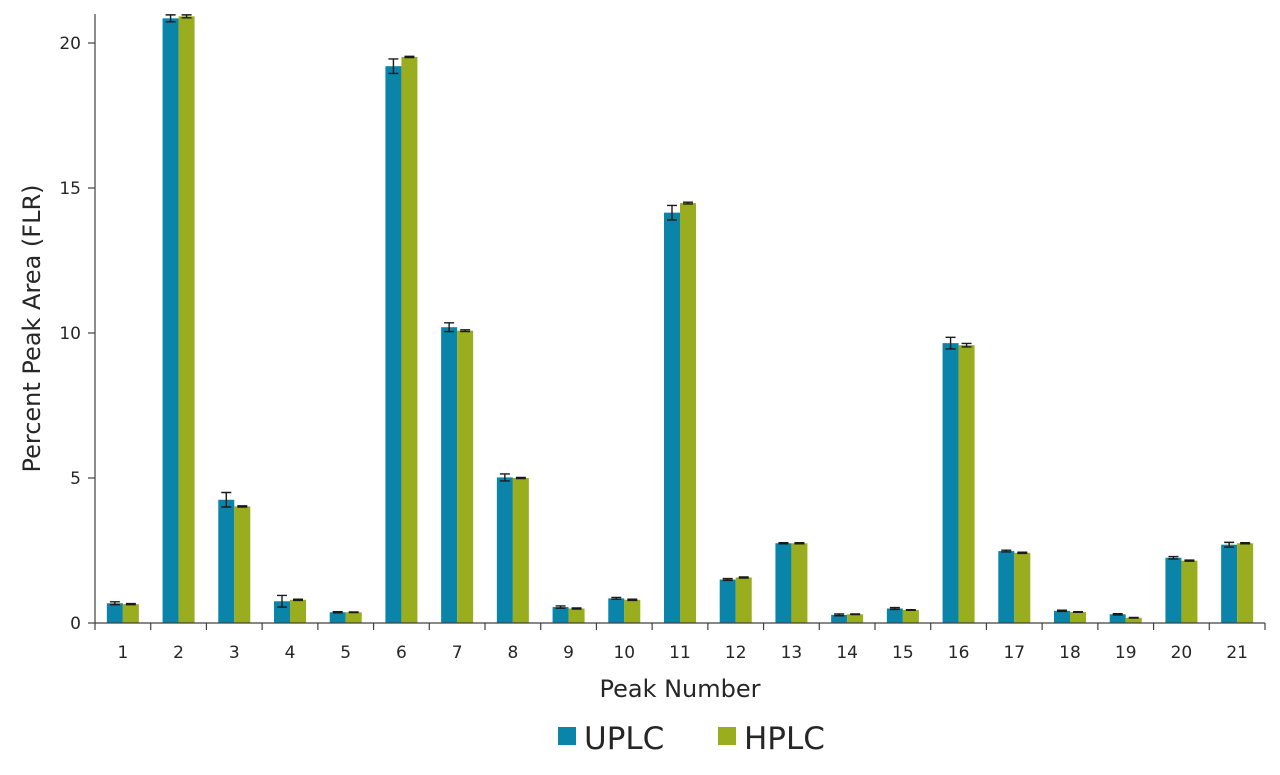 The height and width of the screenshot is (775, 1280). I want to click on x-tick-label: 16, so click(959, 653).